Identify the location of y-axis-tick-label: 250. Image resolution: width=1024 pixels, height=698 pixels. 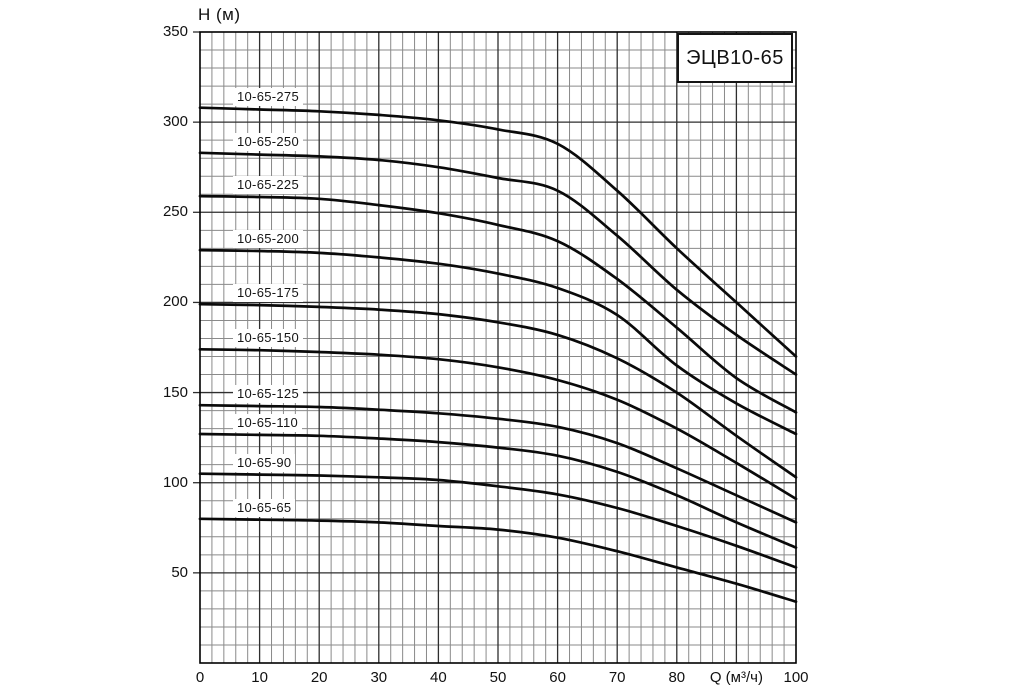
(175, 212).